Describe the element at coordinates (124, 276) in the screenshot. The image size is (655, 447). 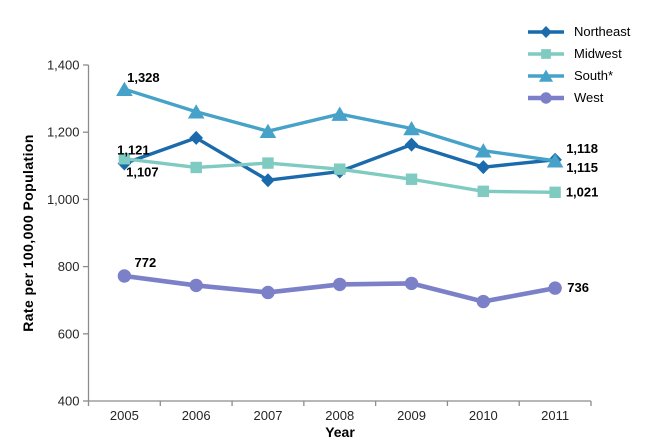
I see `data-point-west-2005` at that location.